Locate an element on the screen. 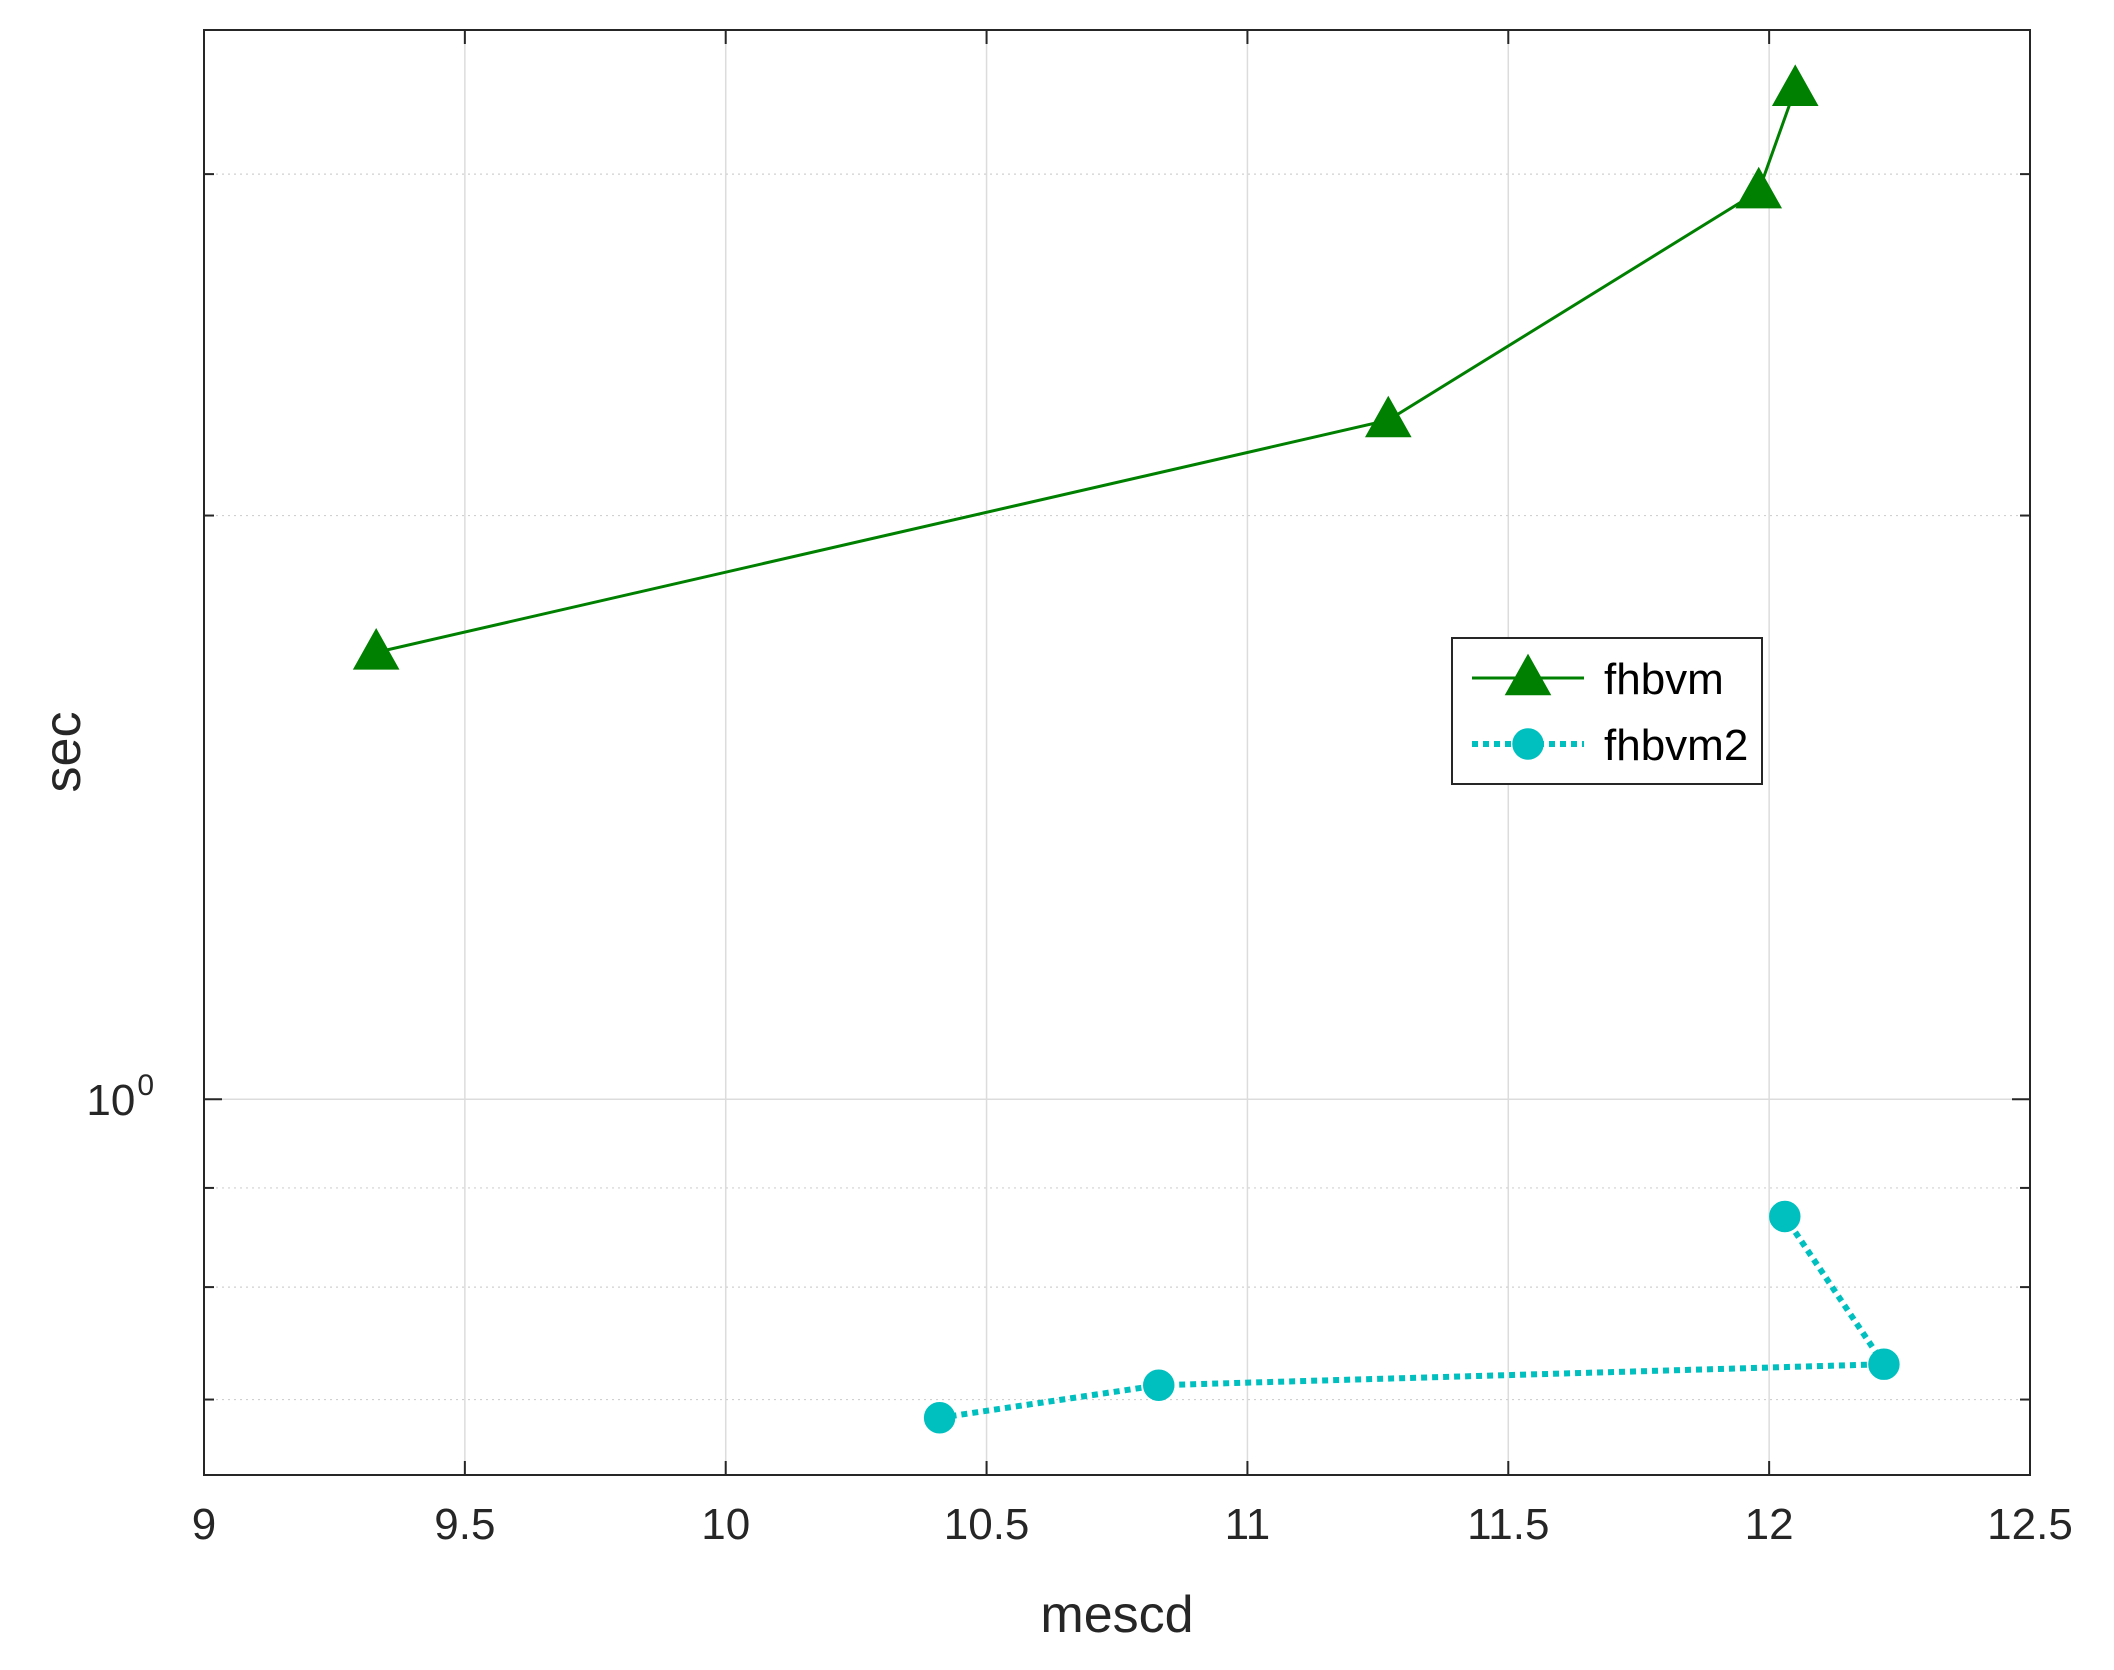  x-tick-label: 12.5 is located at coordinates (2030, 1524).